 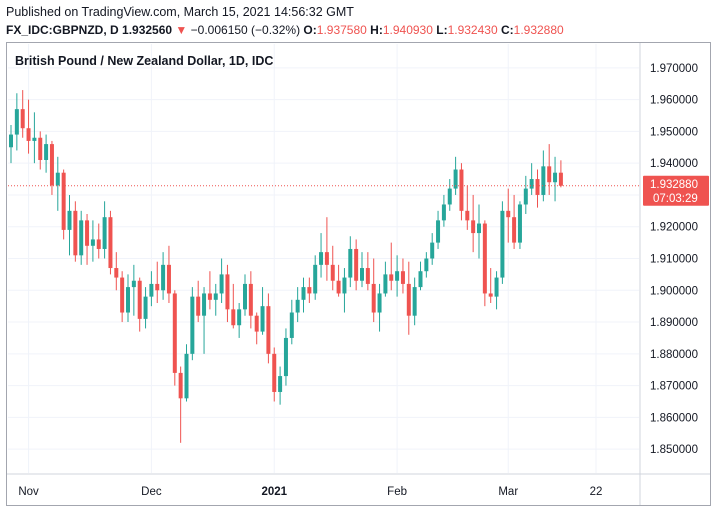 I want to click on price-tick-label: 1.910000, so click(x=674, y=260).